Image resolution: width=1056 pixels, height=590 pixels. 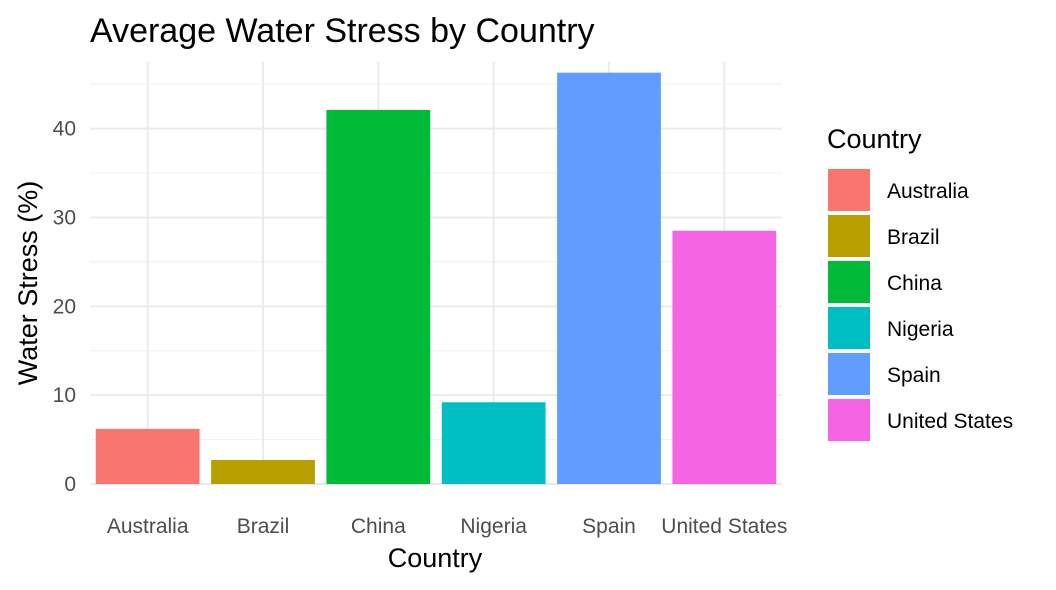 I want to click on legend-label: China, so click(x=914, y=283).